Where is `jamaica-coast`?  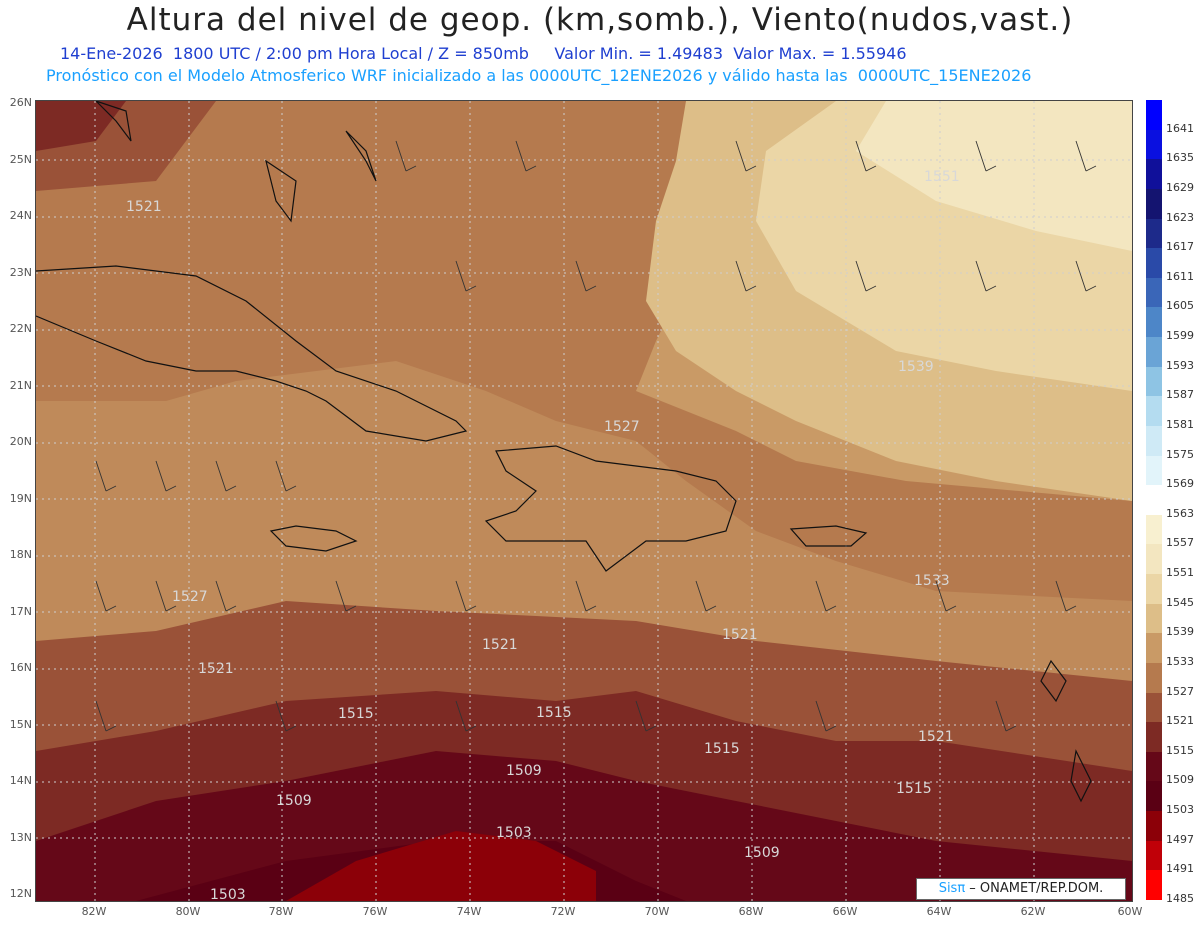
jamaica-coast is located at coordinates (313, 538).